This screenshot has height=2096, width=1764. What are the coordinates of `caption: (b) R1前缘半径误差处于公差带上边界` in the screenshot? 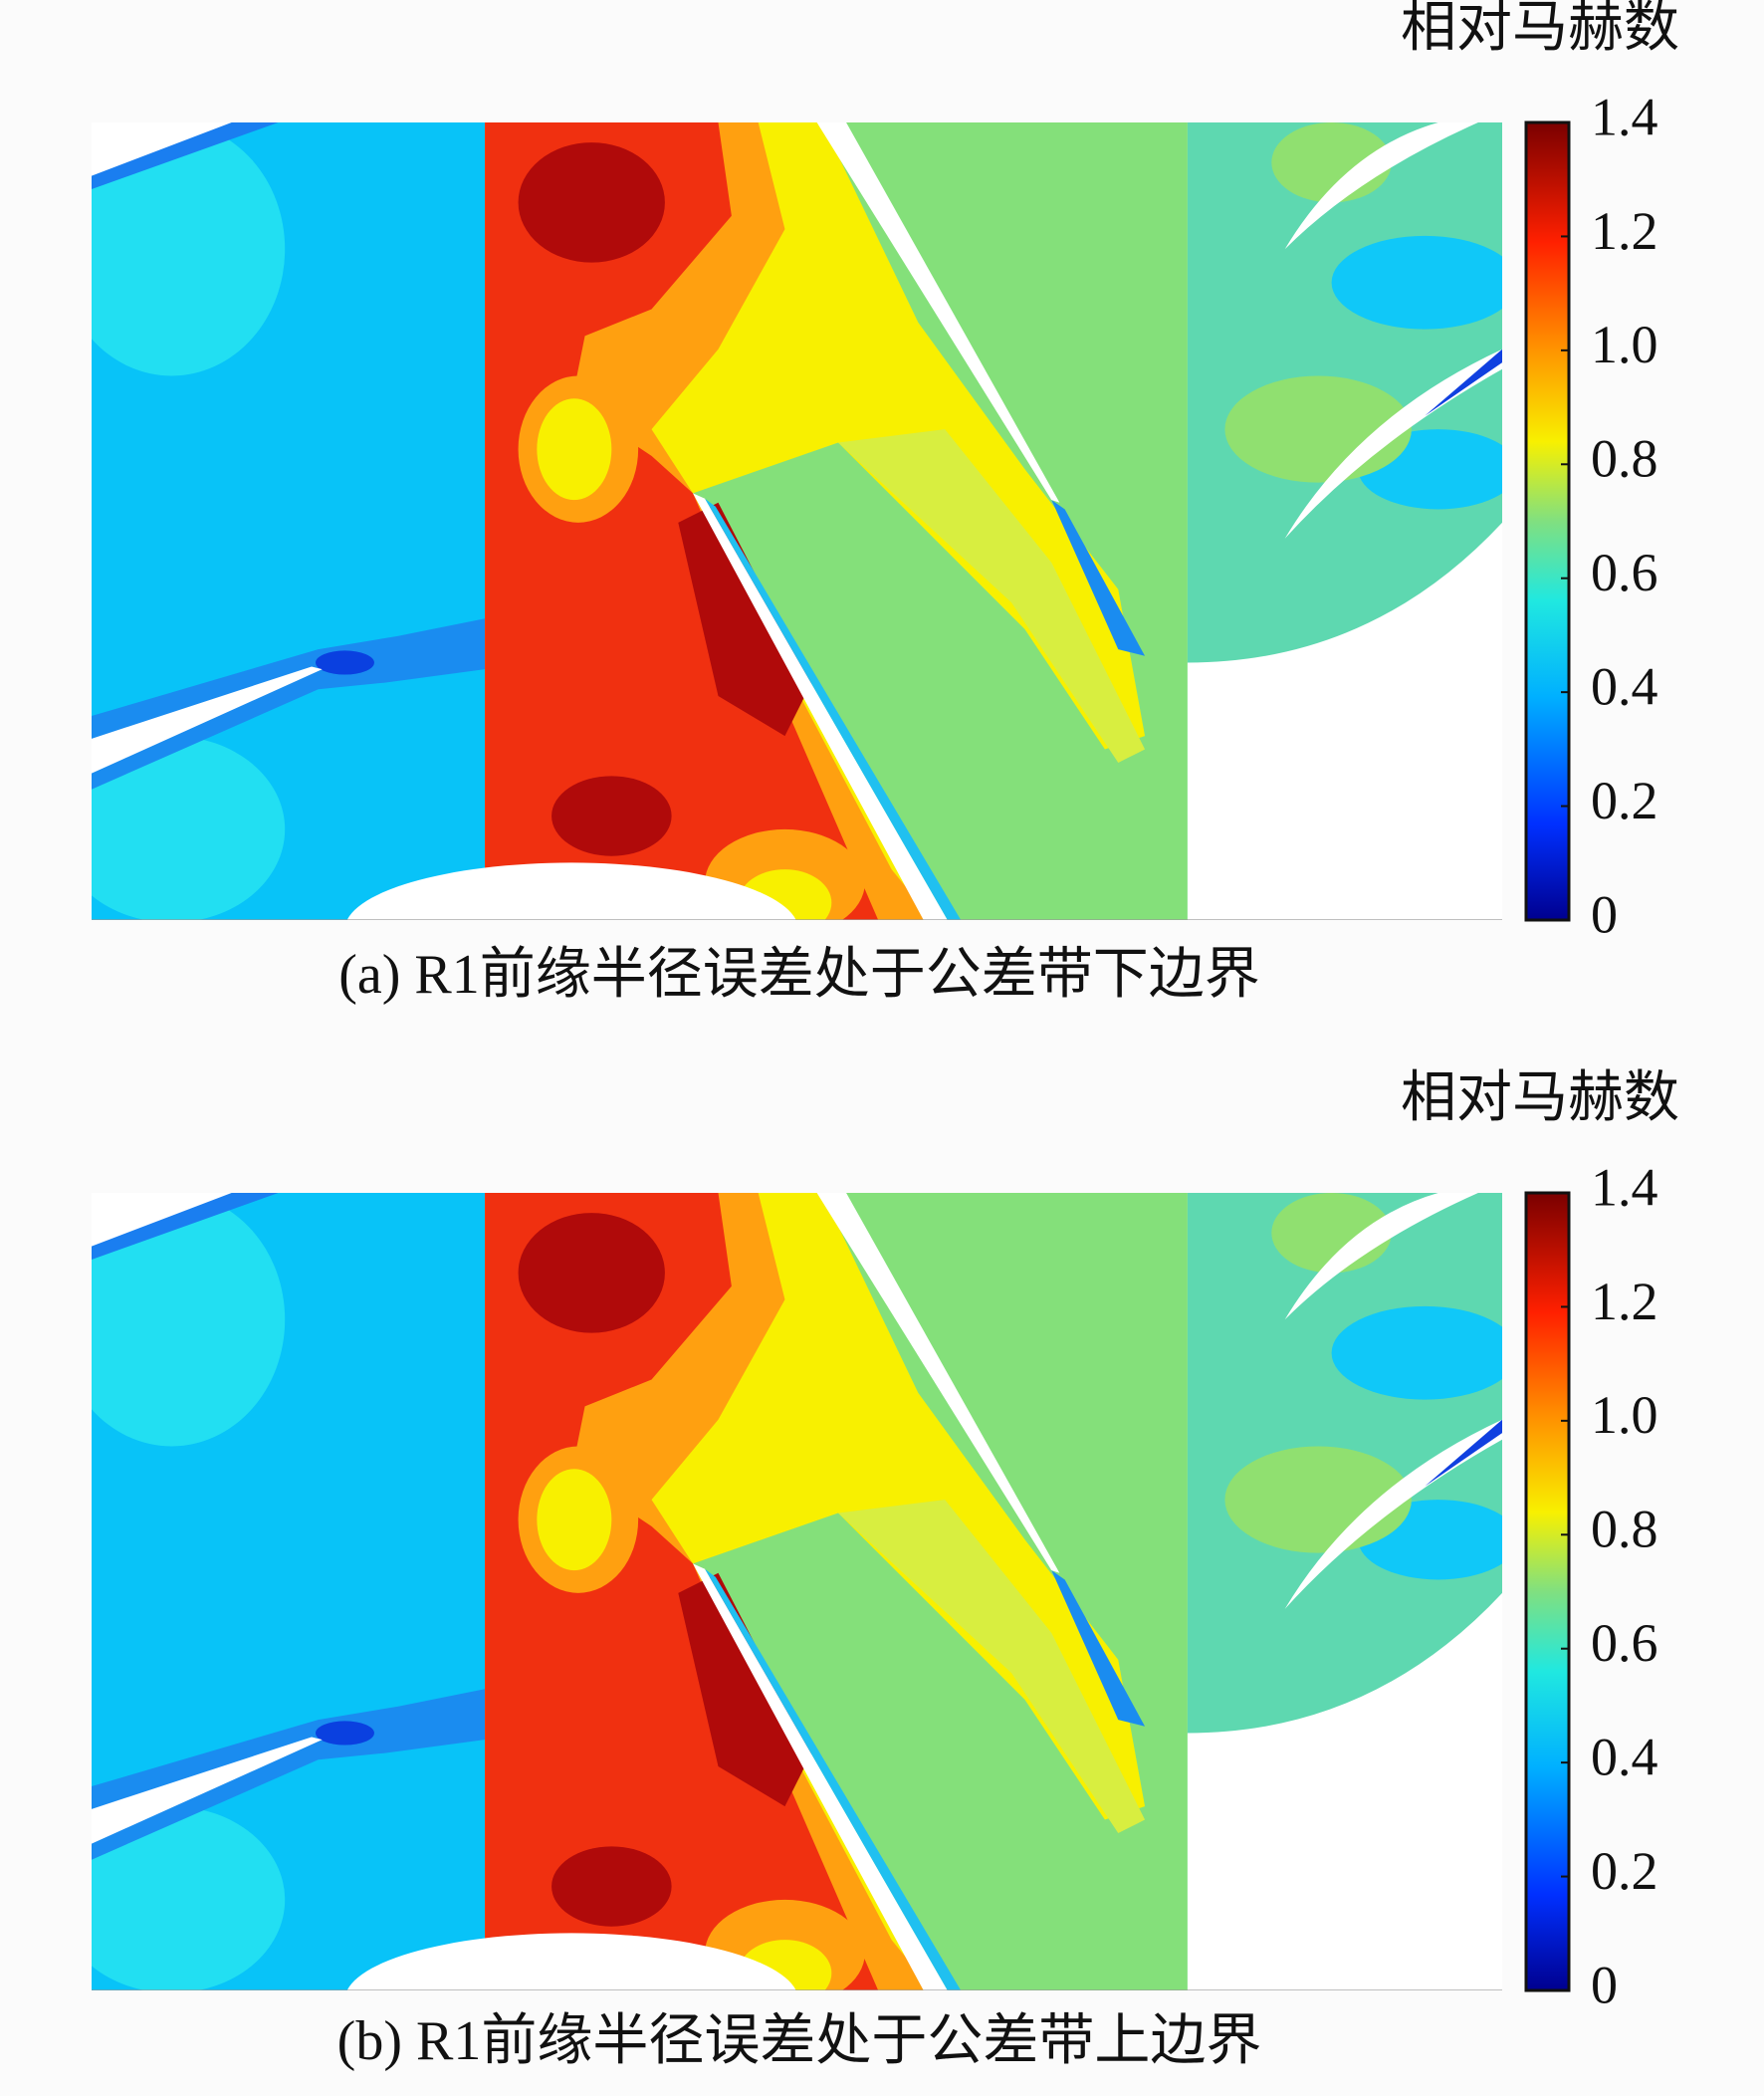 It's located at (799, 2041).